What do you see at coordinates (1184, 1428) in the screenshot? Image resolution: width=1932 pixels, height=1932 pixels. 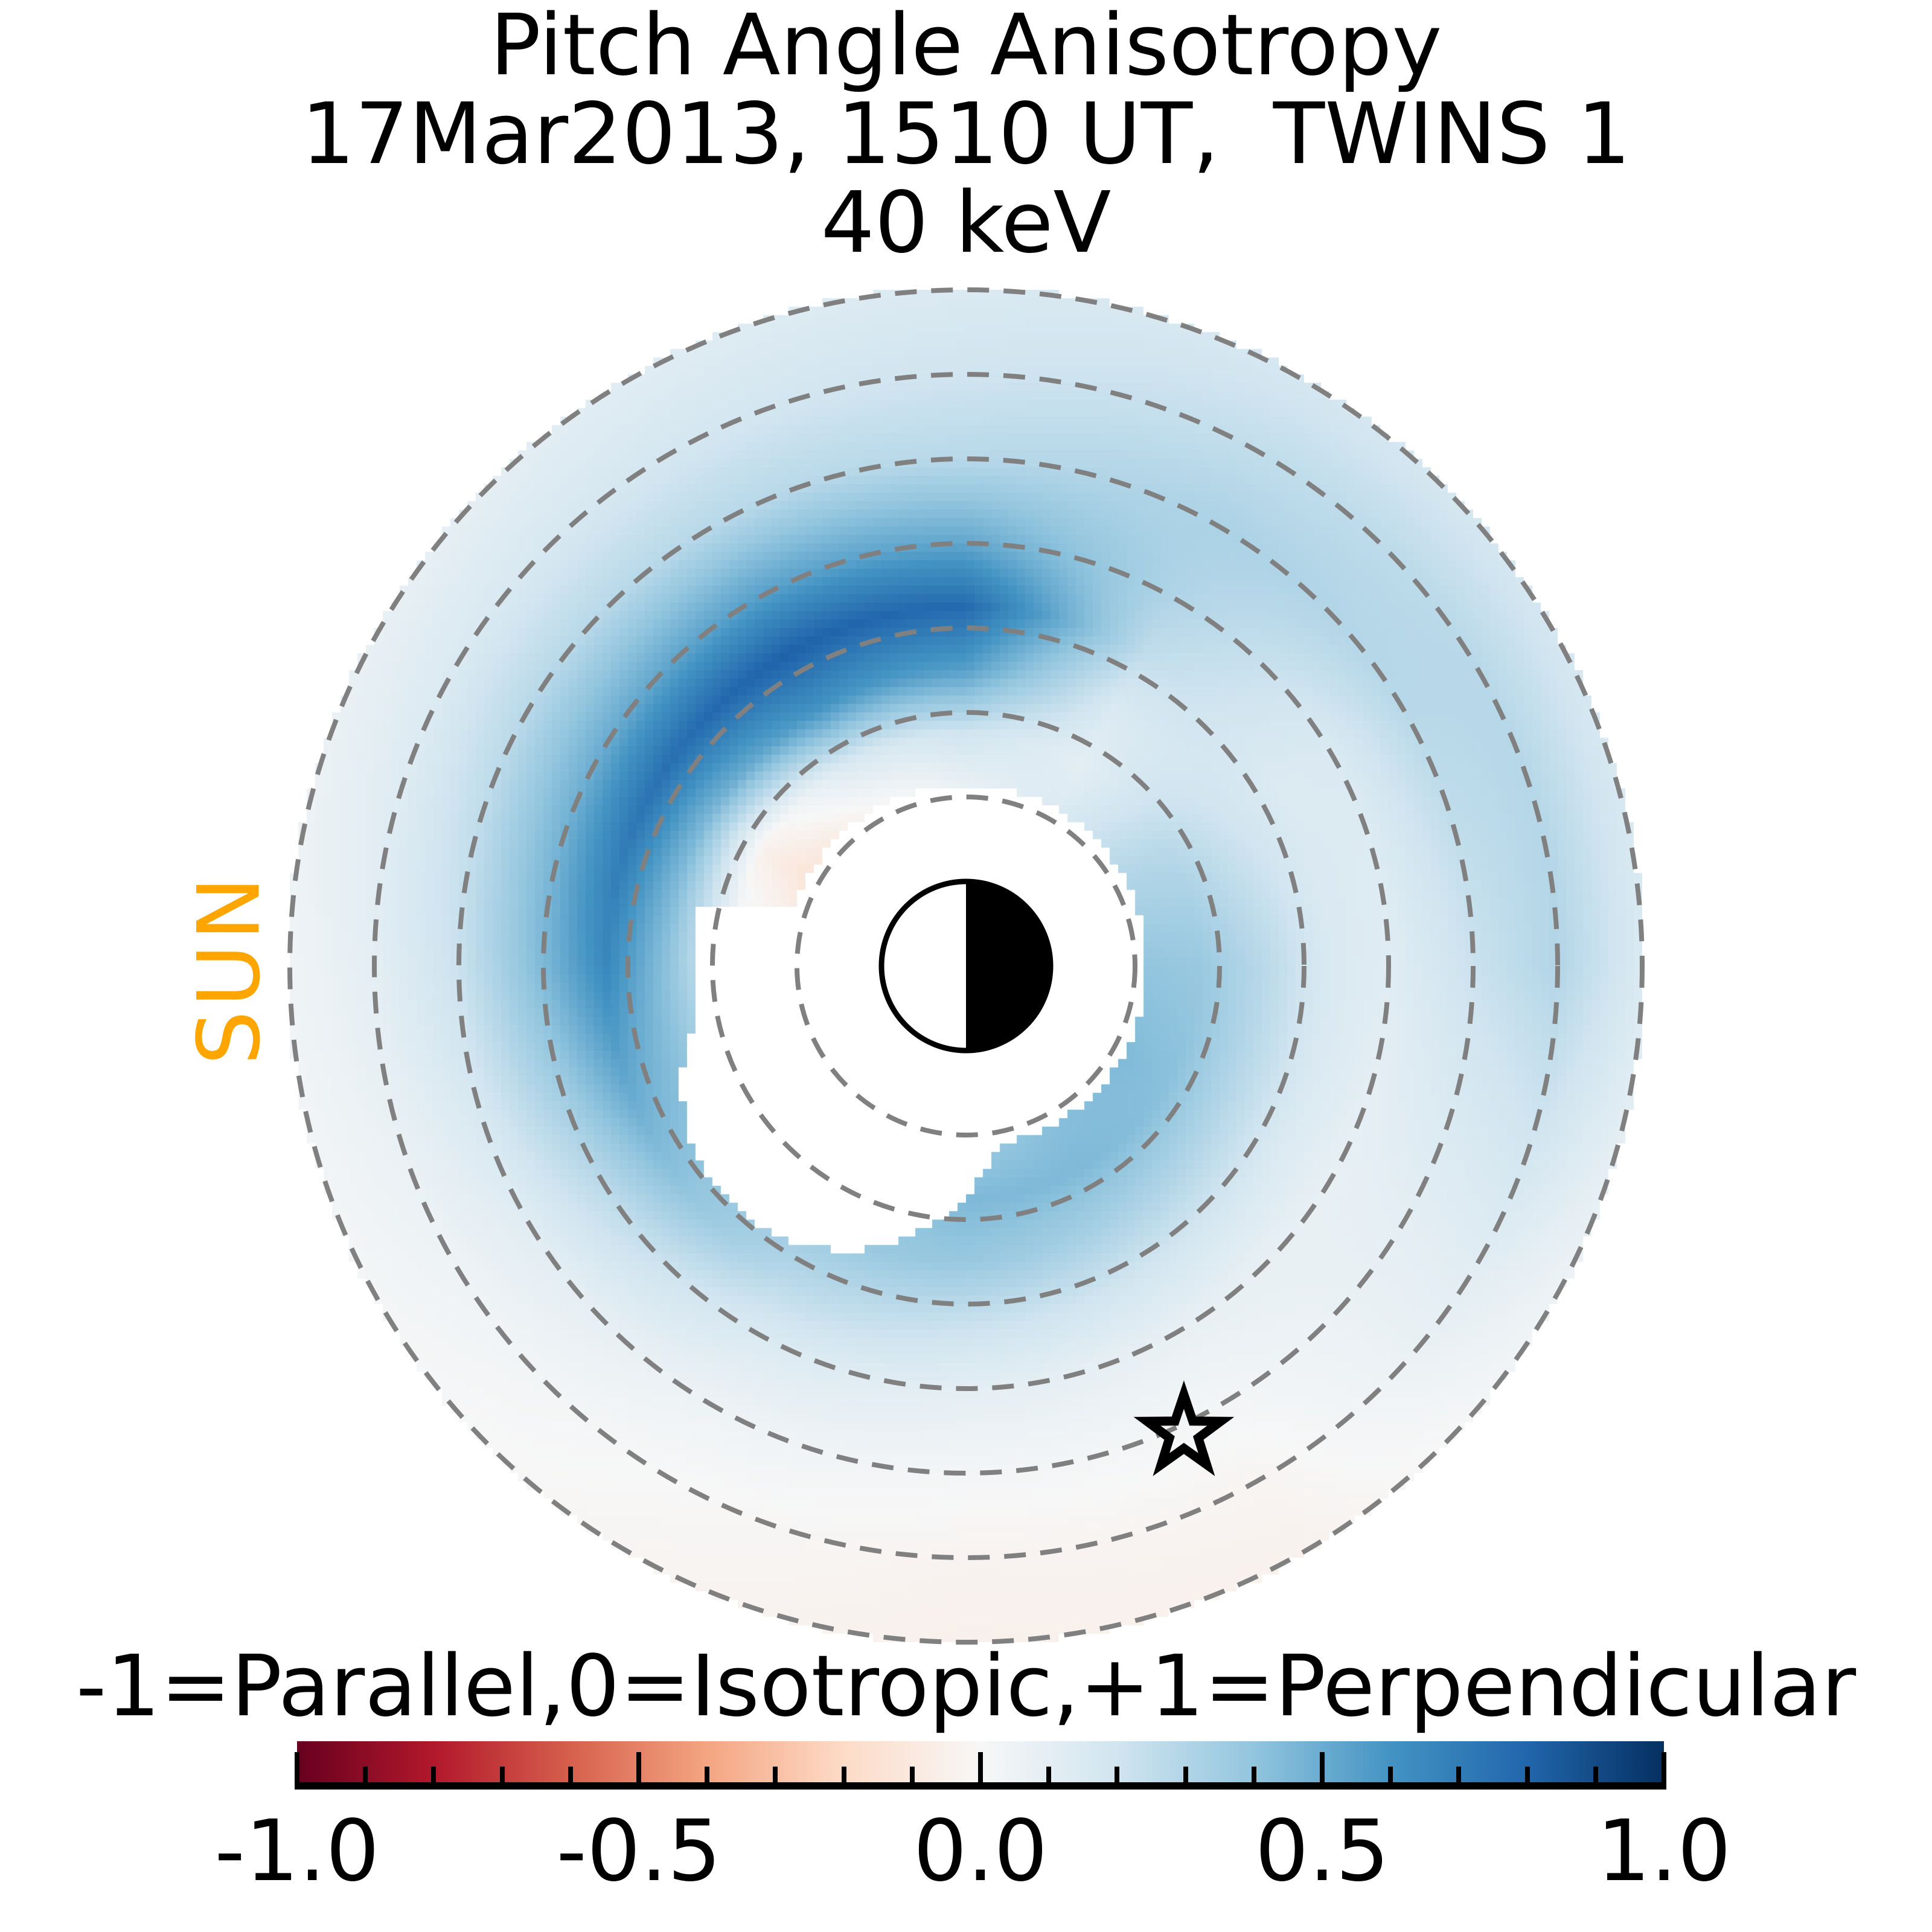 I see `spacecraft-star-marker` at bounding box center [1184, 1428].